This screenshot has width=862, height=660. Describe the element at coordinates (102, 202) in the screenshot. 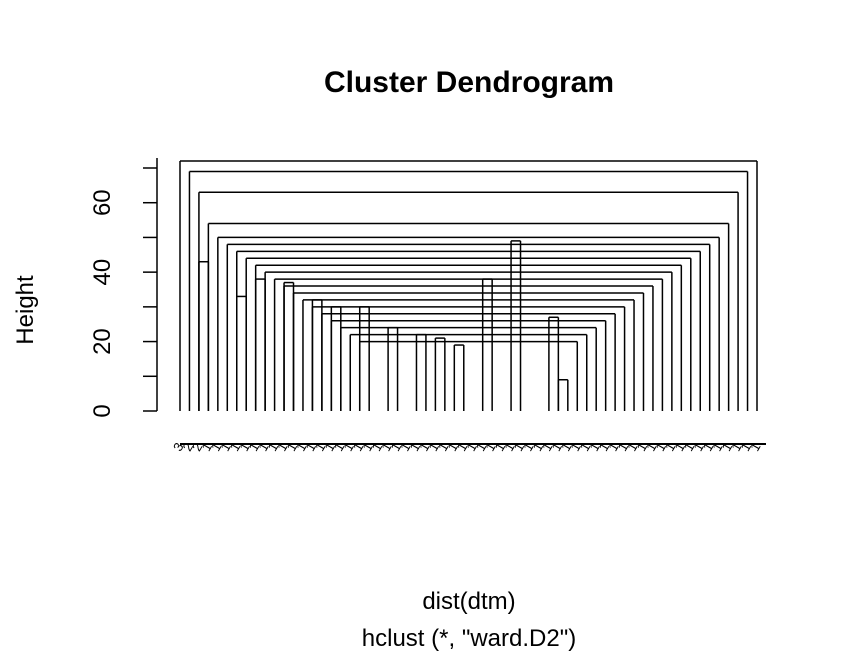

I see `y-tick-label: 60` at that location.